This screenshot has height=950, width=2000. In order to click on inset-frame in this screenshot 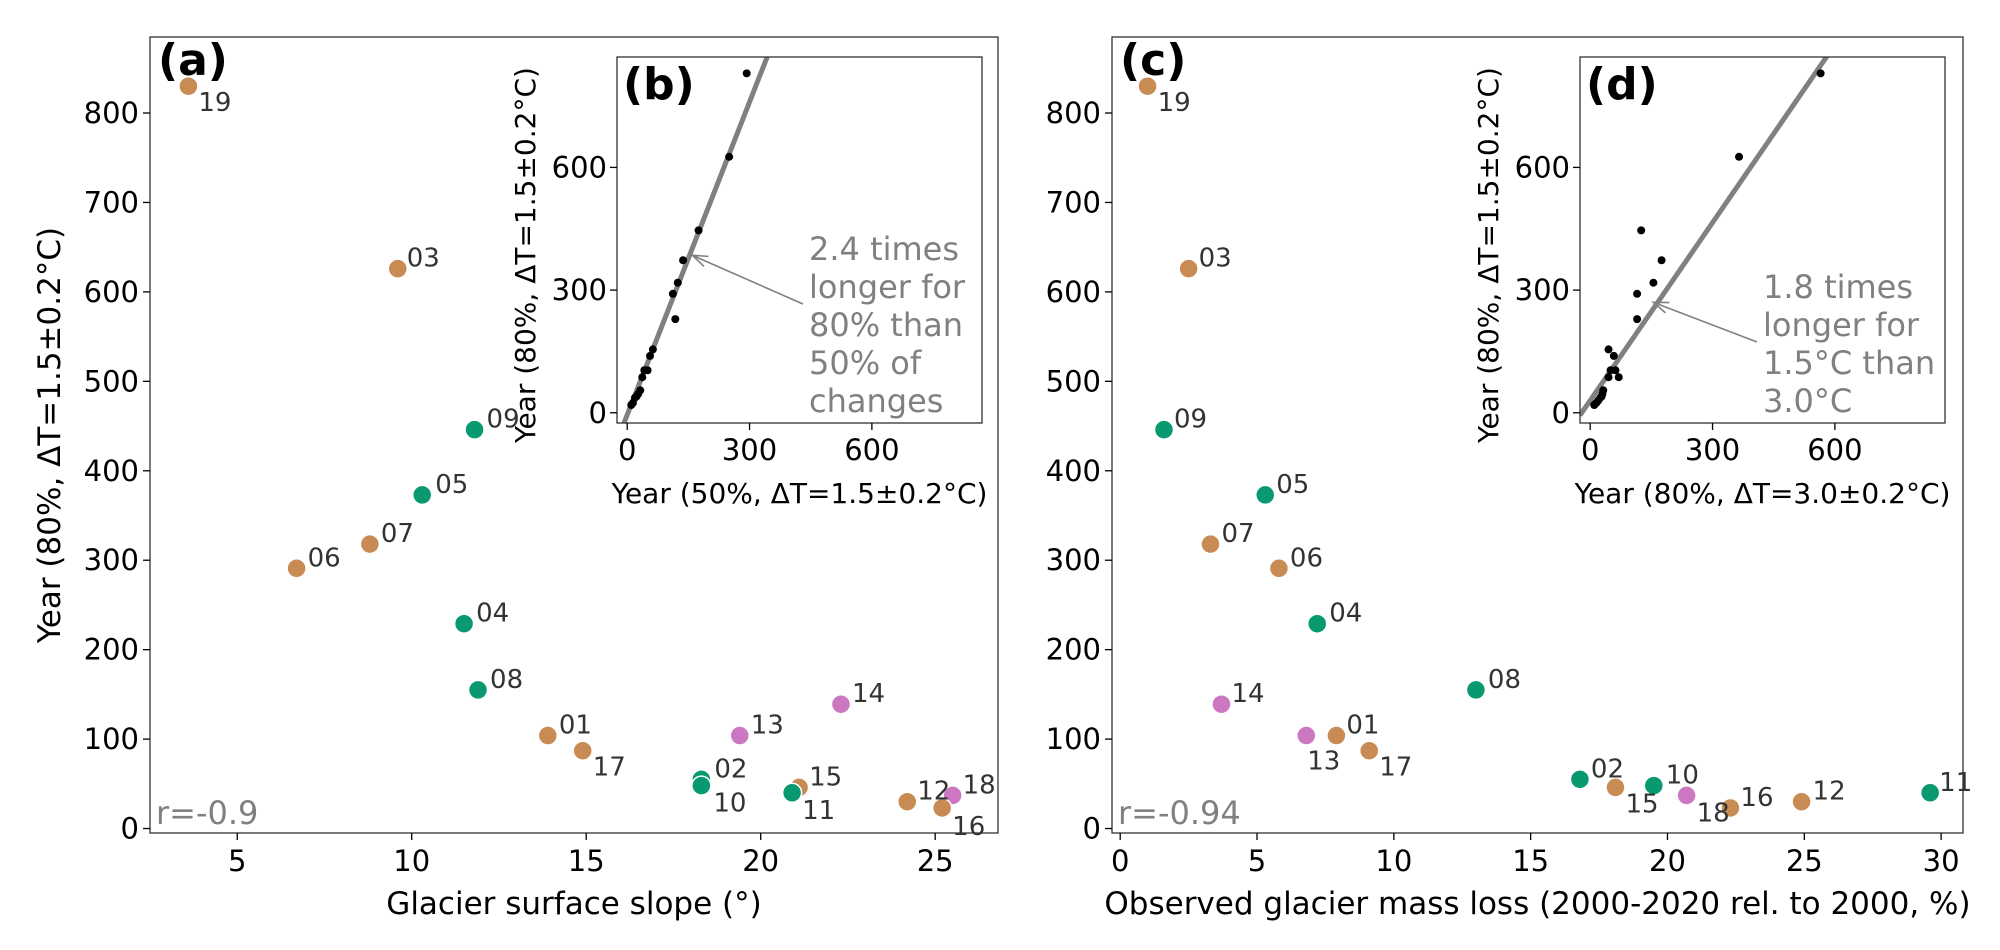, I will do `click(1762, 240)`.